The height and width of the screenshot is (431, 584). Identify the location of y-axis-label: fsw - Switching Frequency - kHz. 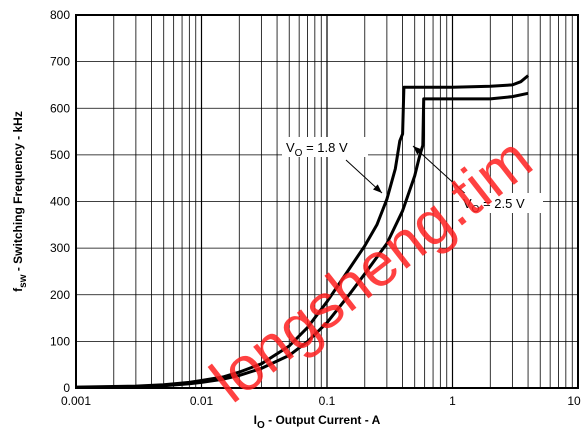
(20, 201).